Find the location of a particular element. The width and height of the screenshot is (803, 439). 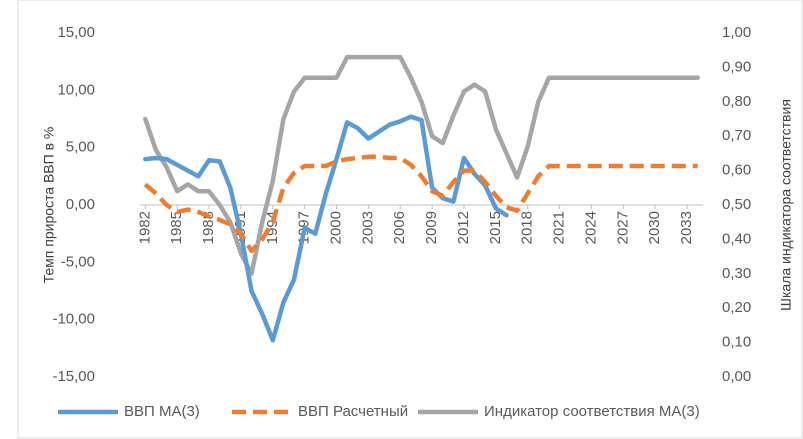

y2-axis-title: Шкала индикатора соответствия is located at coordinates (786, 205).